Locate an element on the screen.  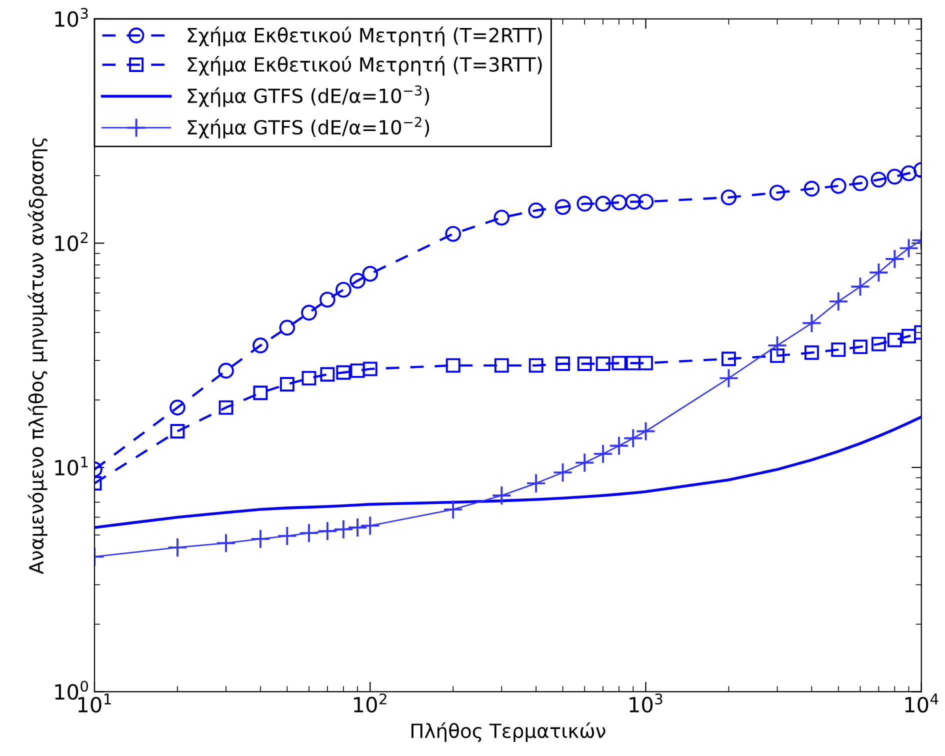
legend-label: Σχήμα Εκθετικού Μετρητή (T=3RTT) is located at coordinates (365, 66).